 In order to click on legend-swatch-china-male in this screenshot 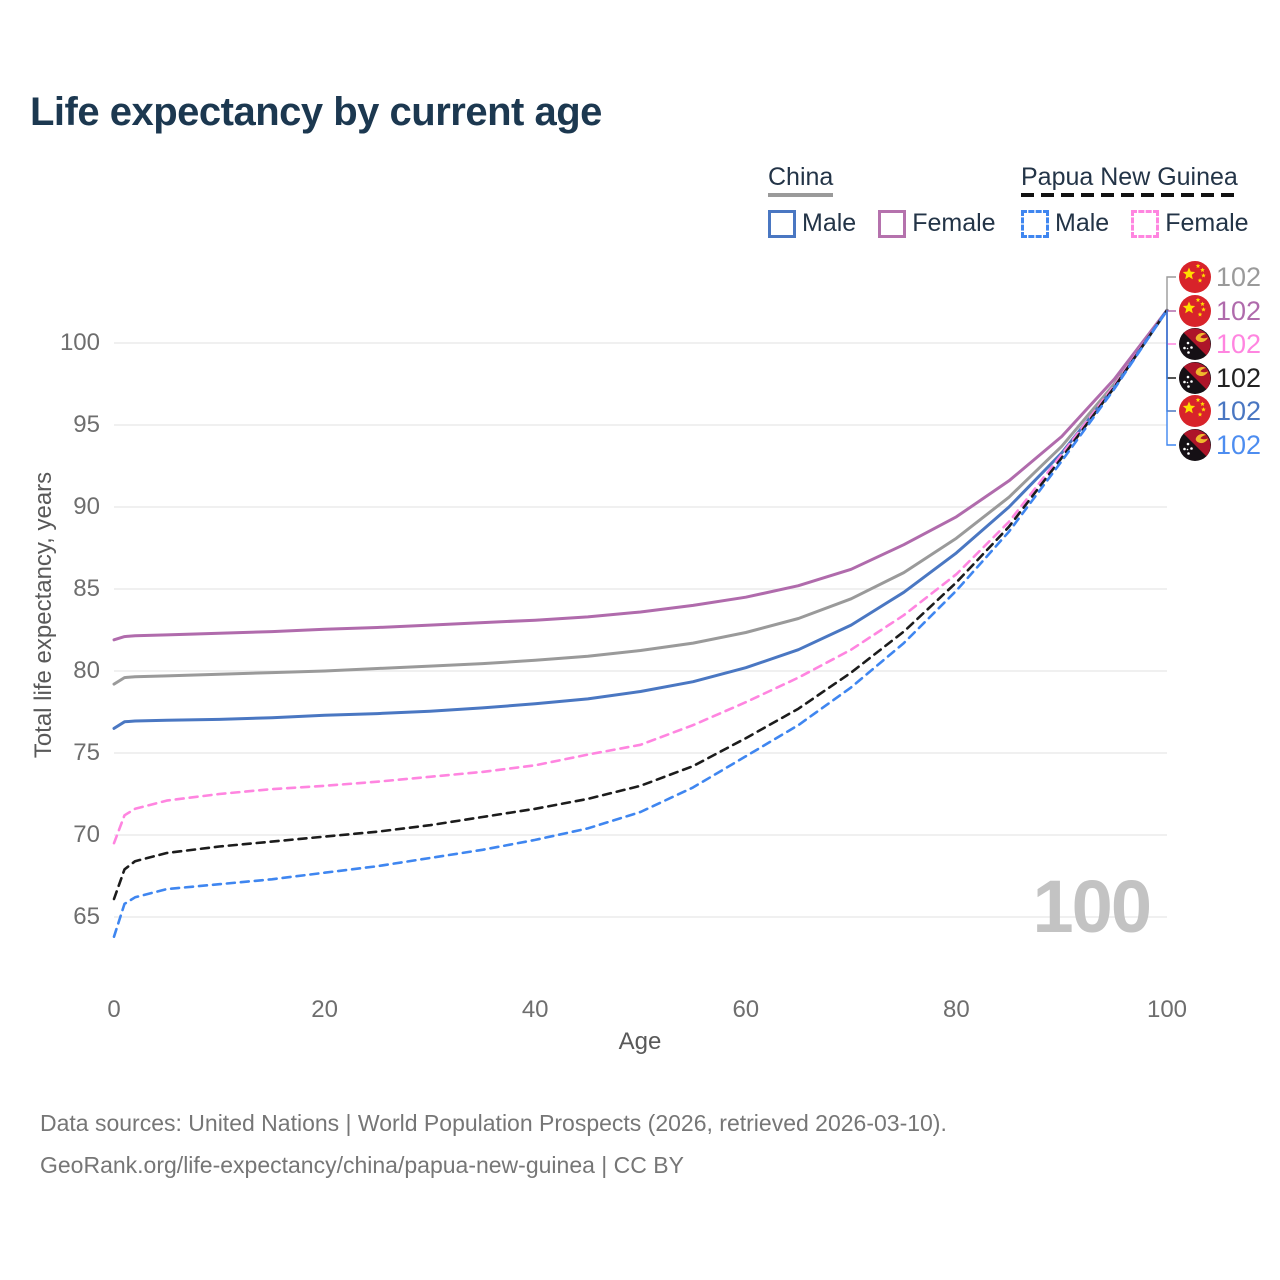, I will do `click(782, 223)`.